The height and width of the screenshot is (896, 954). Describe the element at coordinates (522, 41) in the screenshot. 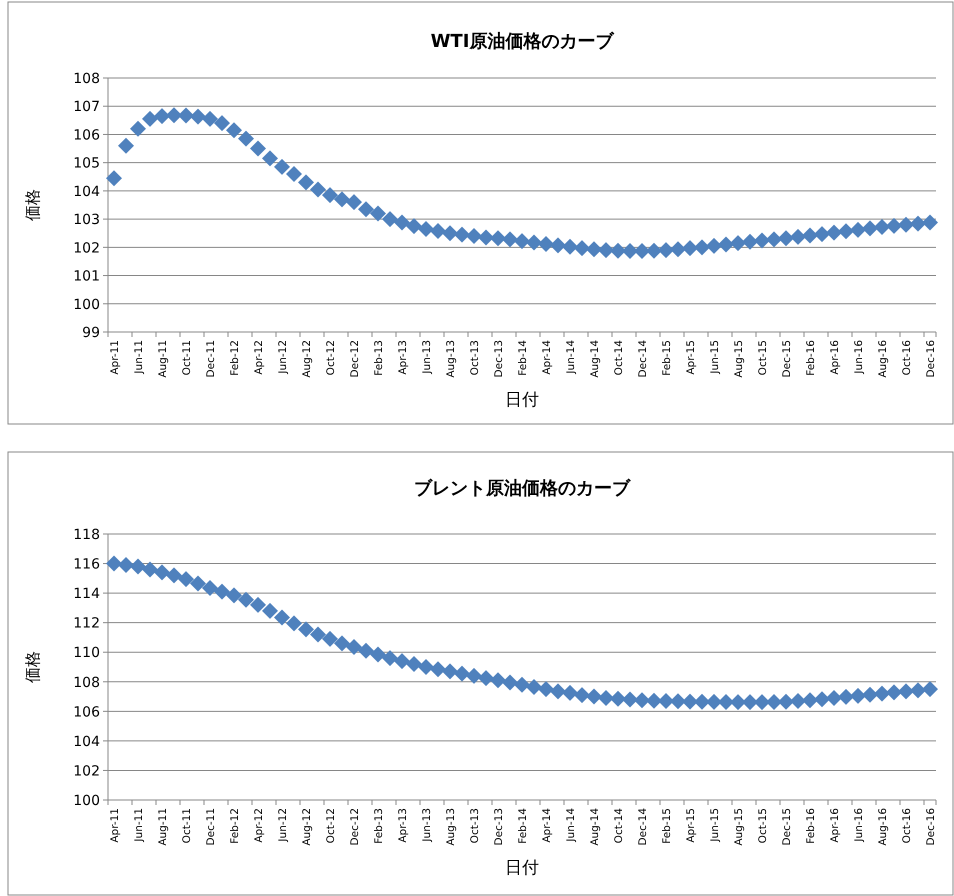

I see `chart-title: WTI原油価格のカーブ` at that location.